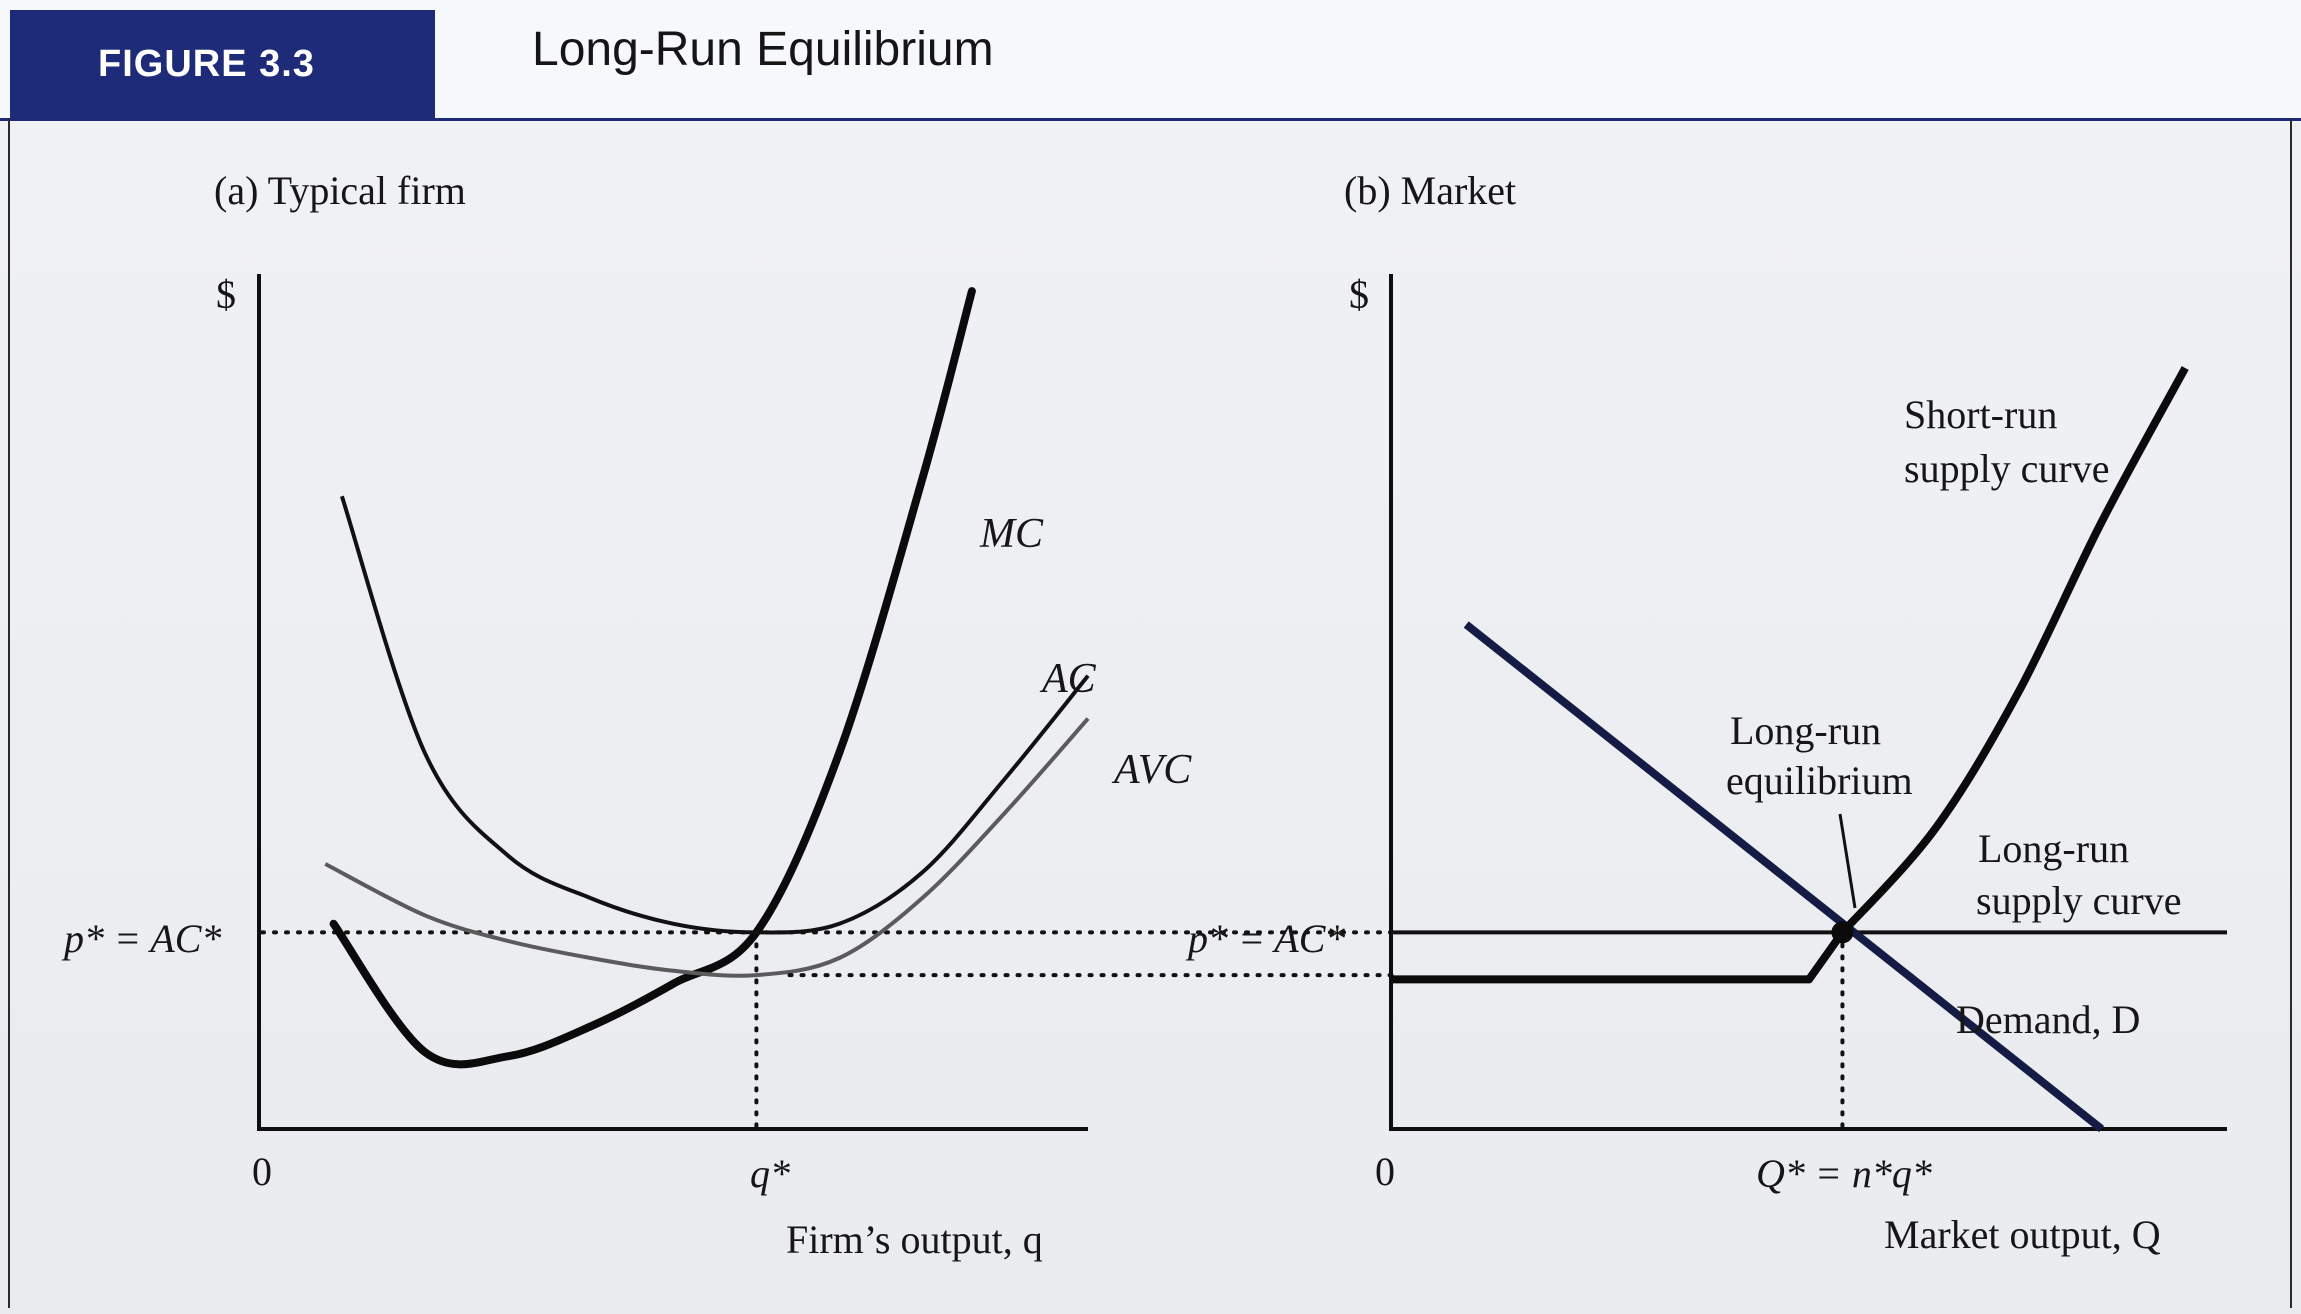 The height and width of the screenshot is (1314, 2301). I want to click on panel-b-heading: (b) Market, so click(1430, 190).